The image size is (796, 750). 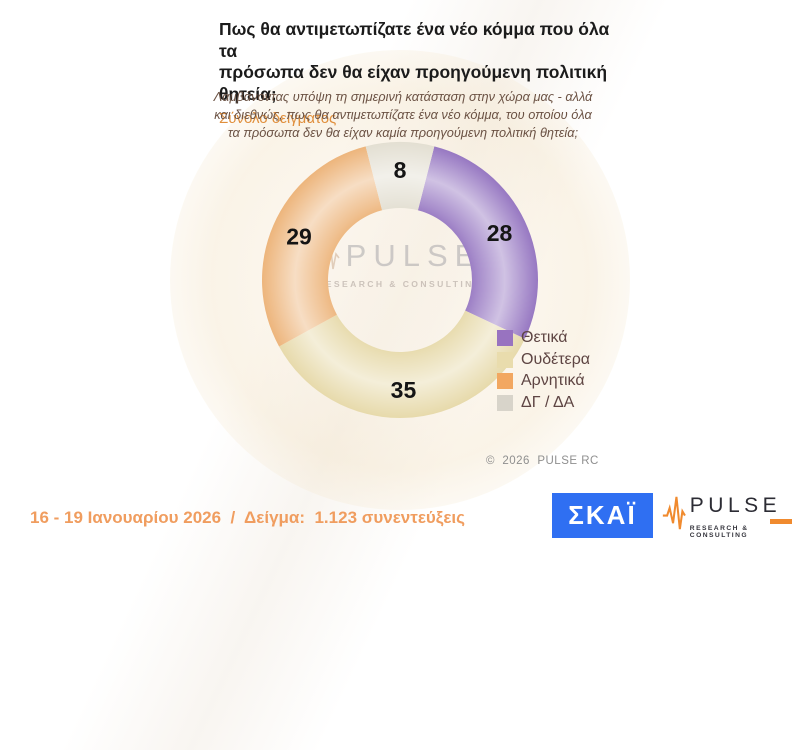 I want to click on sample-subtitle: Σύνολο δείγματος, so click(x=278, y=118).